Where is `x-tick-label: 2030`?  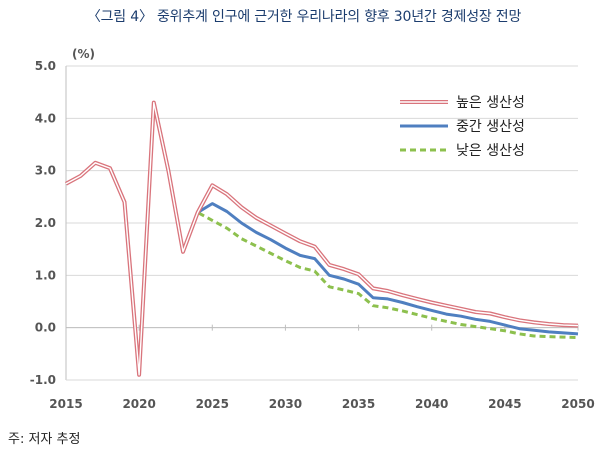
x-tick-label: 2030 is located at coordinates (285, 404).